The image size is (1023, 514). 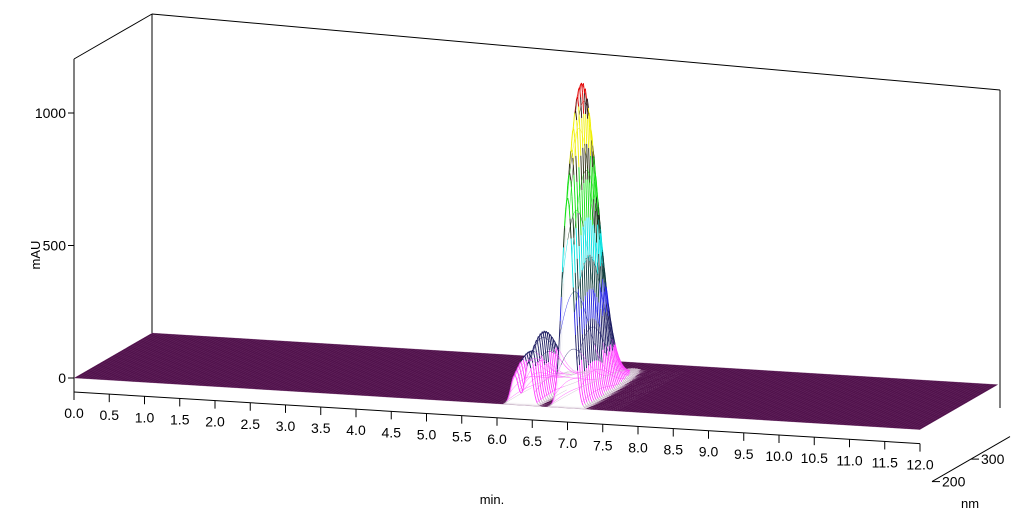 What do you see at coordinates (35, 255) in the screenshot?
I see `y-axis-title: mAU` at bounding box center [35, 255].